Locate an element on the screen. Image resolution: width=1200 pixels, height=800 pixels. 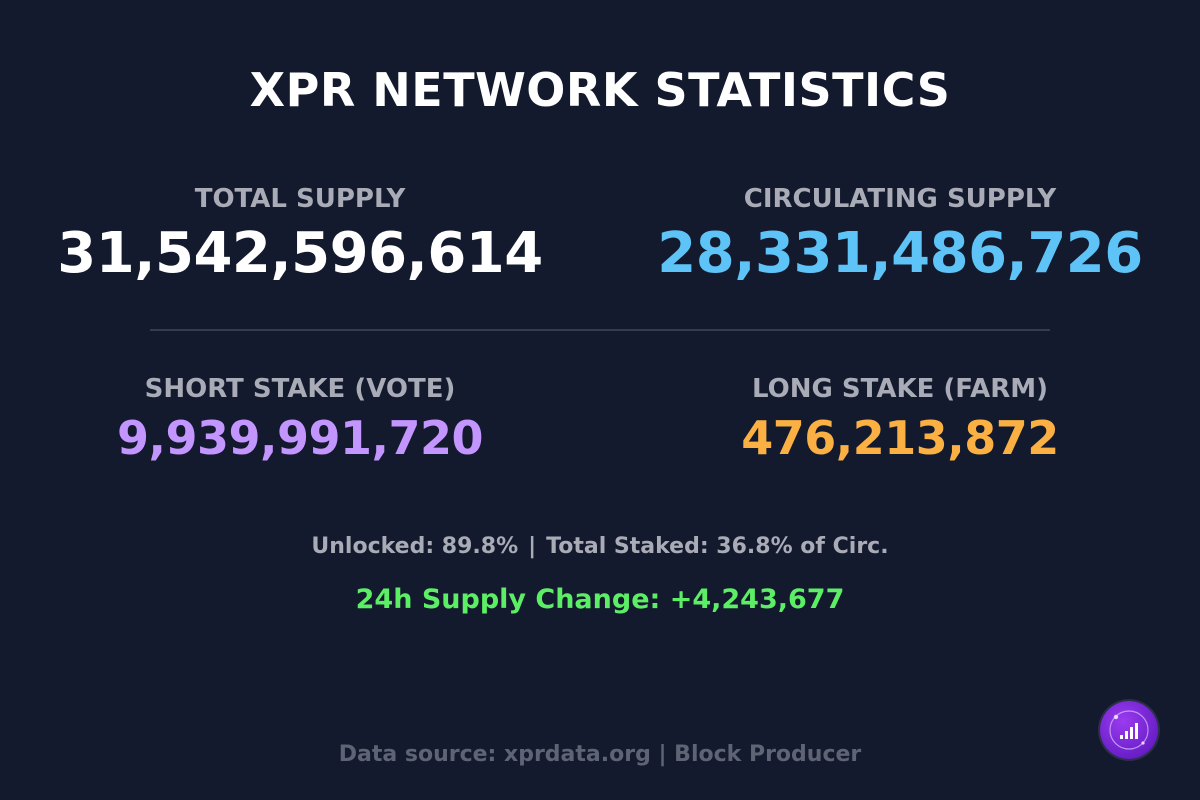
total-supply-value: 31,542,596,614 is located at coordinates (300, 253).